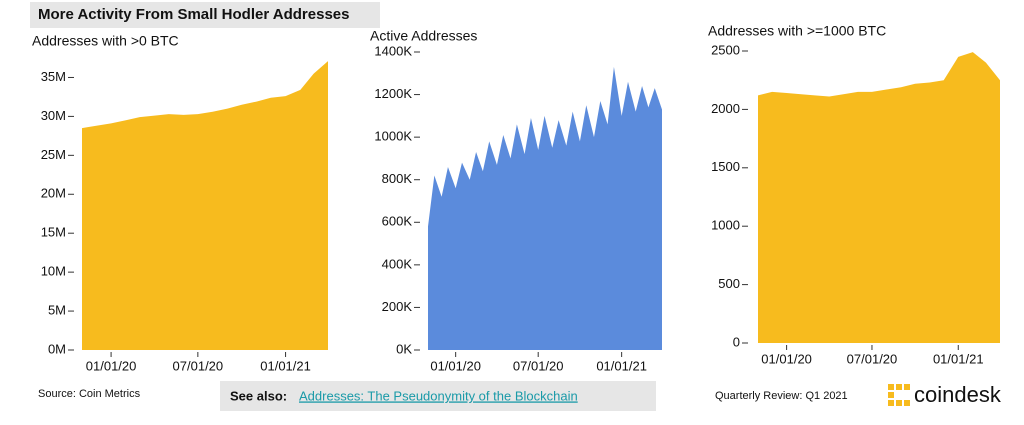  What do you see at coordinates (393, 50) in the screenshot?
I see `y-tick-label: 1400K` at bounding box center [393, 50].